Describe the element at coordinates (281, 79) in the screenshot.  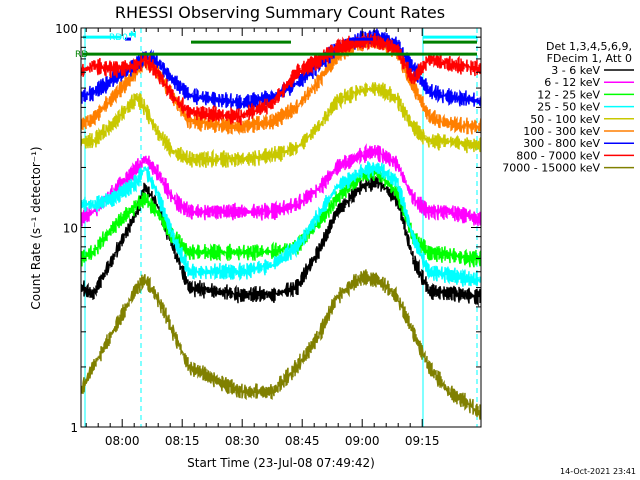
I see `series-800-7000keV` at that location.